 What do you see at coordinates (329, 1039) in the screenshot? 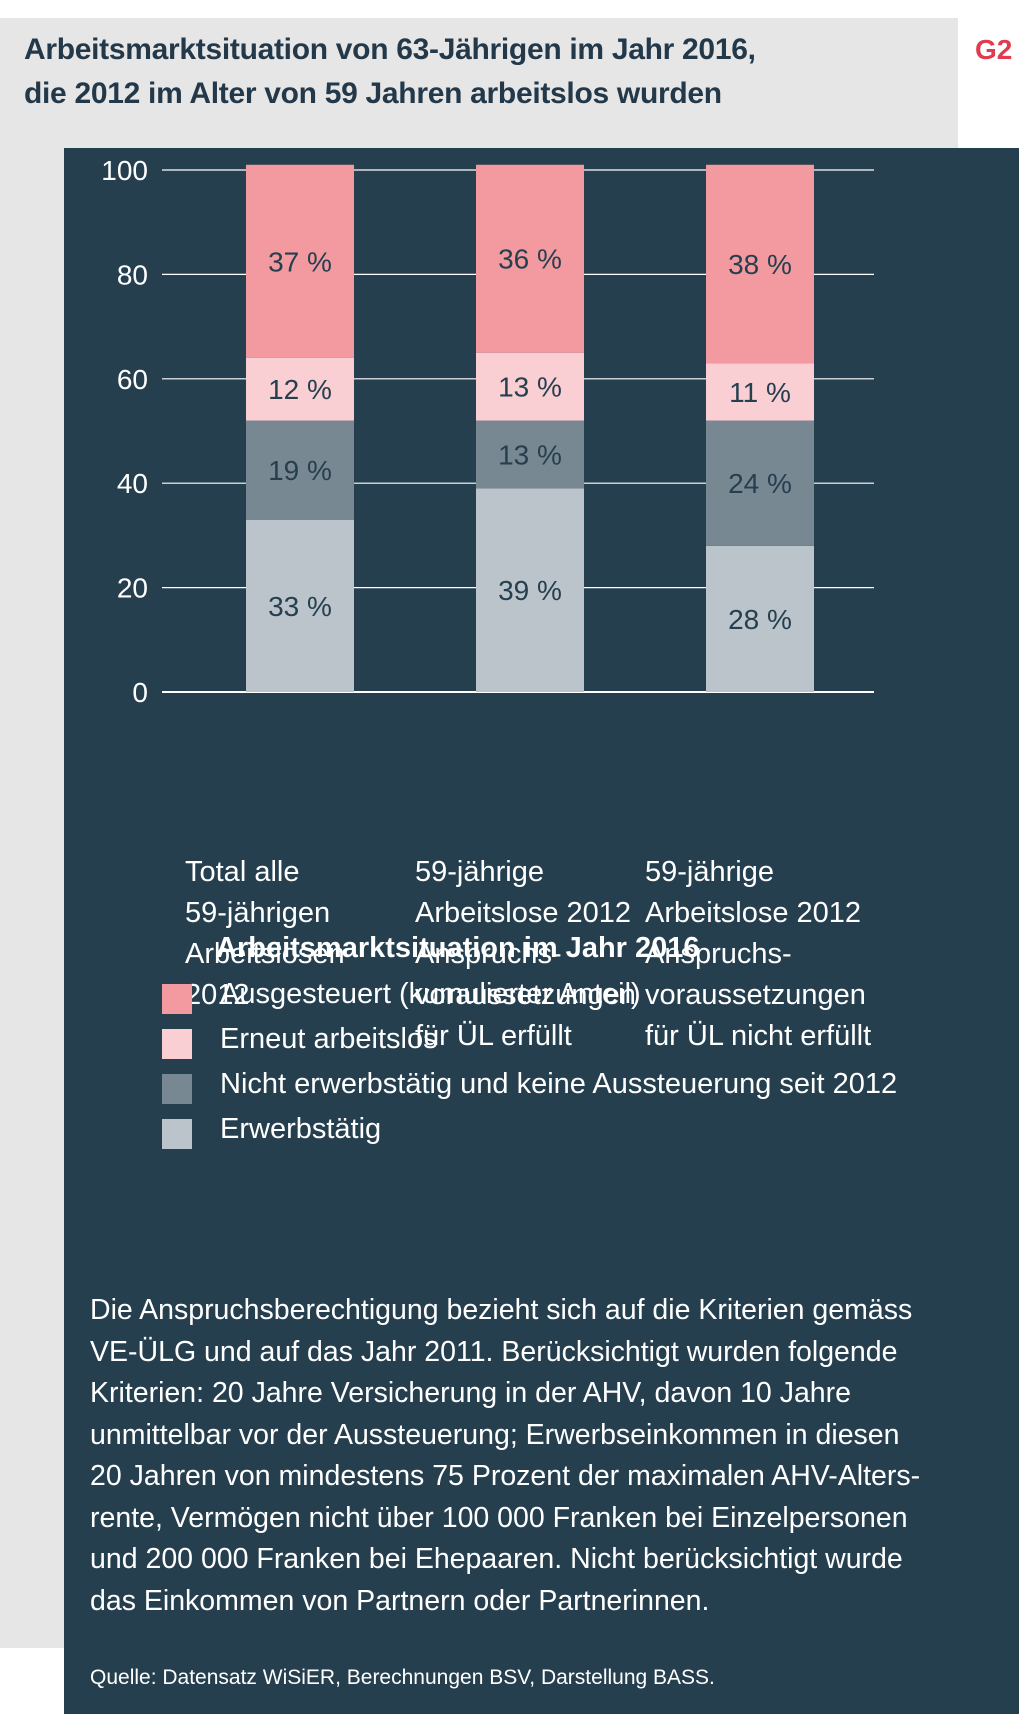
I see `legend-label: Erneut arbeitslos` at bounding box center [329, 1039].